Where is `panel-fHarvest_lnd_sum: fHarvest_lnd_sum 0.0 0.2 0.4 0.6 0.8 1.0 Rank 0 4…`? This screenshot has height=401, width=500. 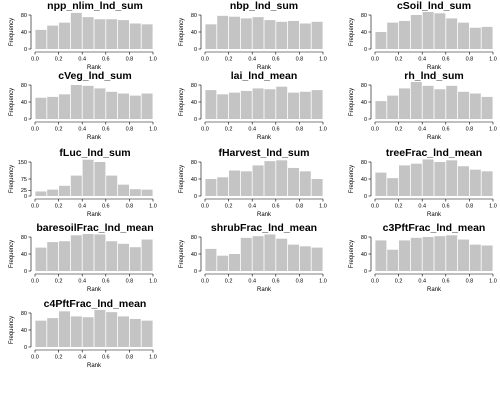 panel-fHarvest_lnd_sum: fHarvest_lnd_sum 0.0 0.2 0.4 0.6 0.8 1.0 Rank 0 4… is located at coordinates (253, 182).